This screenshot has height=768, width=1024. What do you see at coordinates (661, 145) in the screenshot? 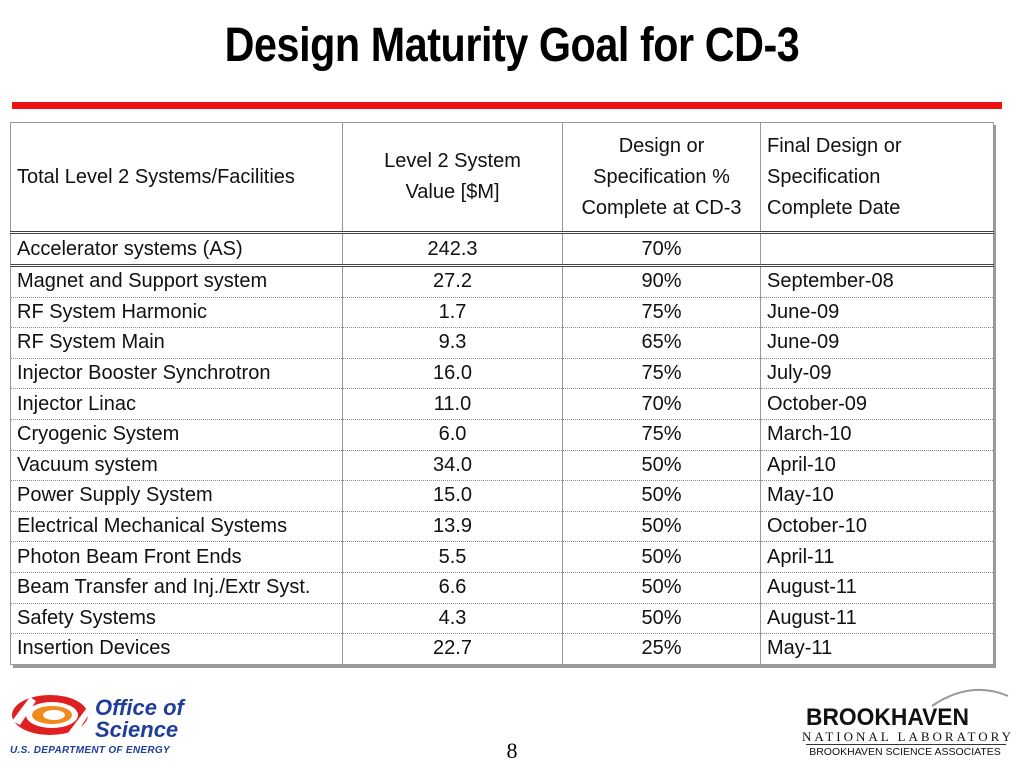
I see `header-pct-line: Design or` at bounding box center [661, 145].